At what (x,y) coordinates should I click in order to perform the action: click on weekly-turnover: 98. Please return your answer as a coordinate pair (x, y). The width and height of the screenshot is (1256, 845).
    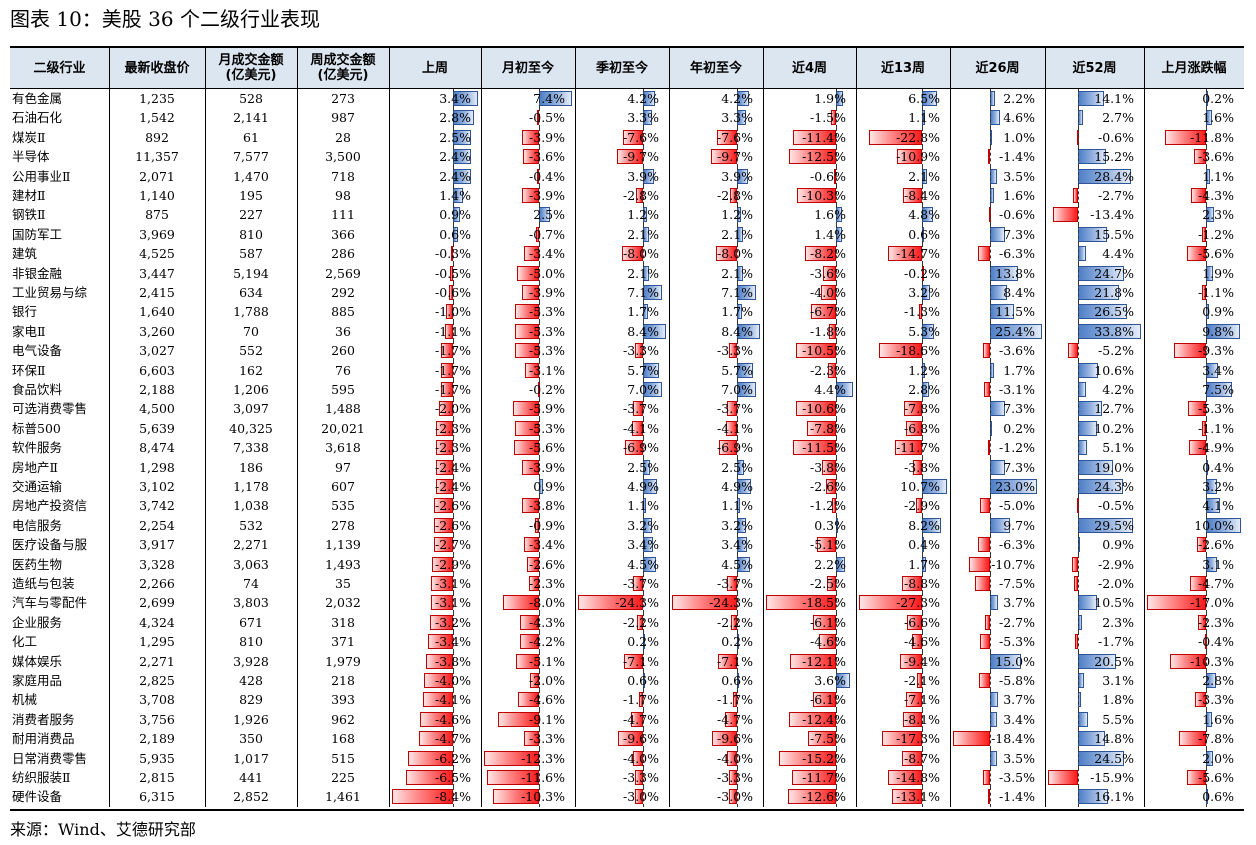
    Looking at the image, I should click on (343, 195).